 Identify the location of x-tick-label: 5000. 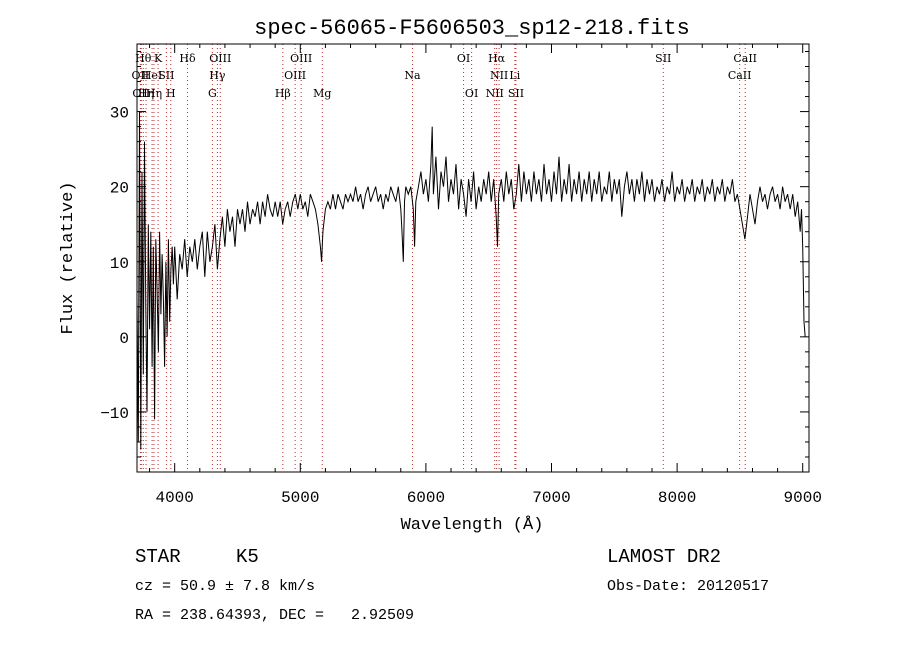
(300, 498).